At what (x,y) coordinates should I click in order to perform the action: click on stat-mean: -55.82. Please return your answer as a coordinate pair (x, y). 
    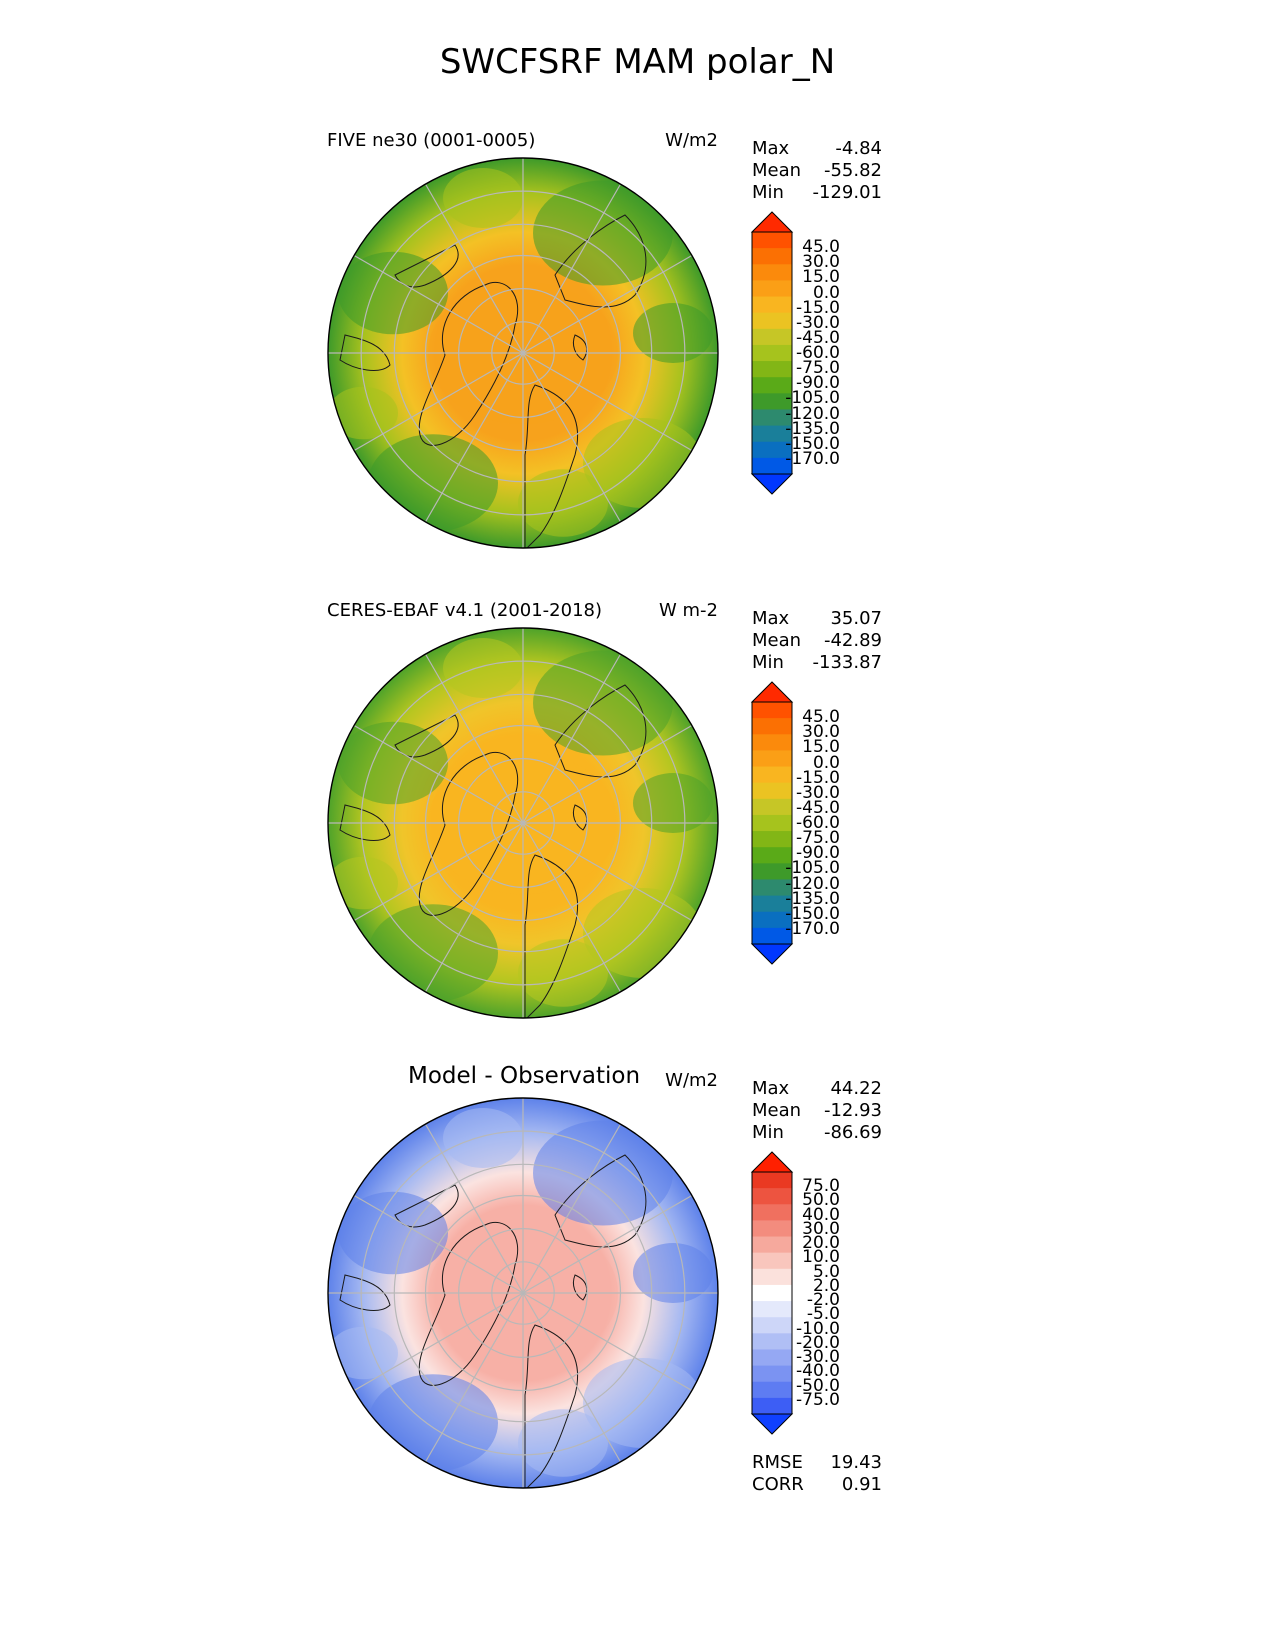
    Looking at the image, I should click on (852, 170).